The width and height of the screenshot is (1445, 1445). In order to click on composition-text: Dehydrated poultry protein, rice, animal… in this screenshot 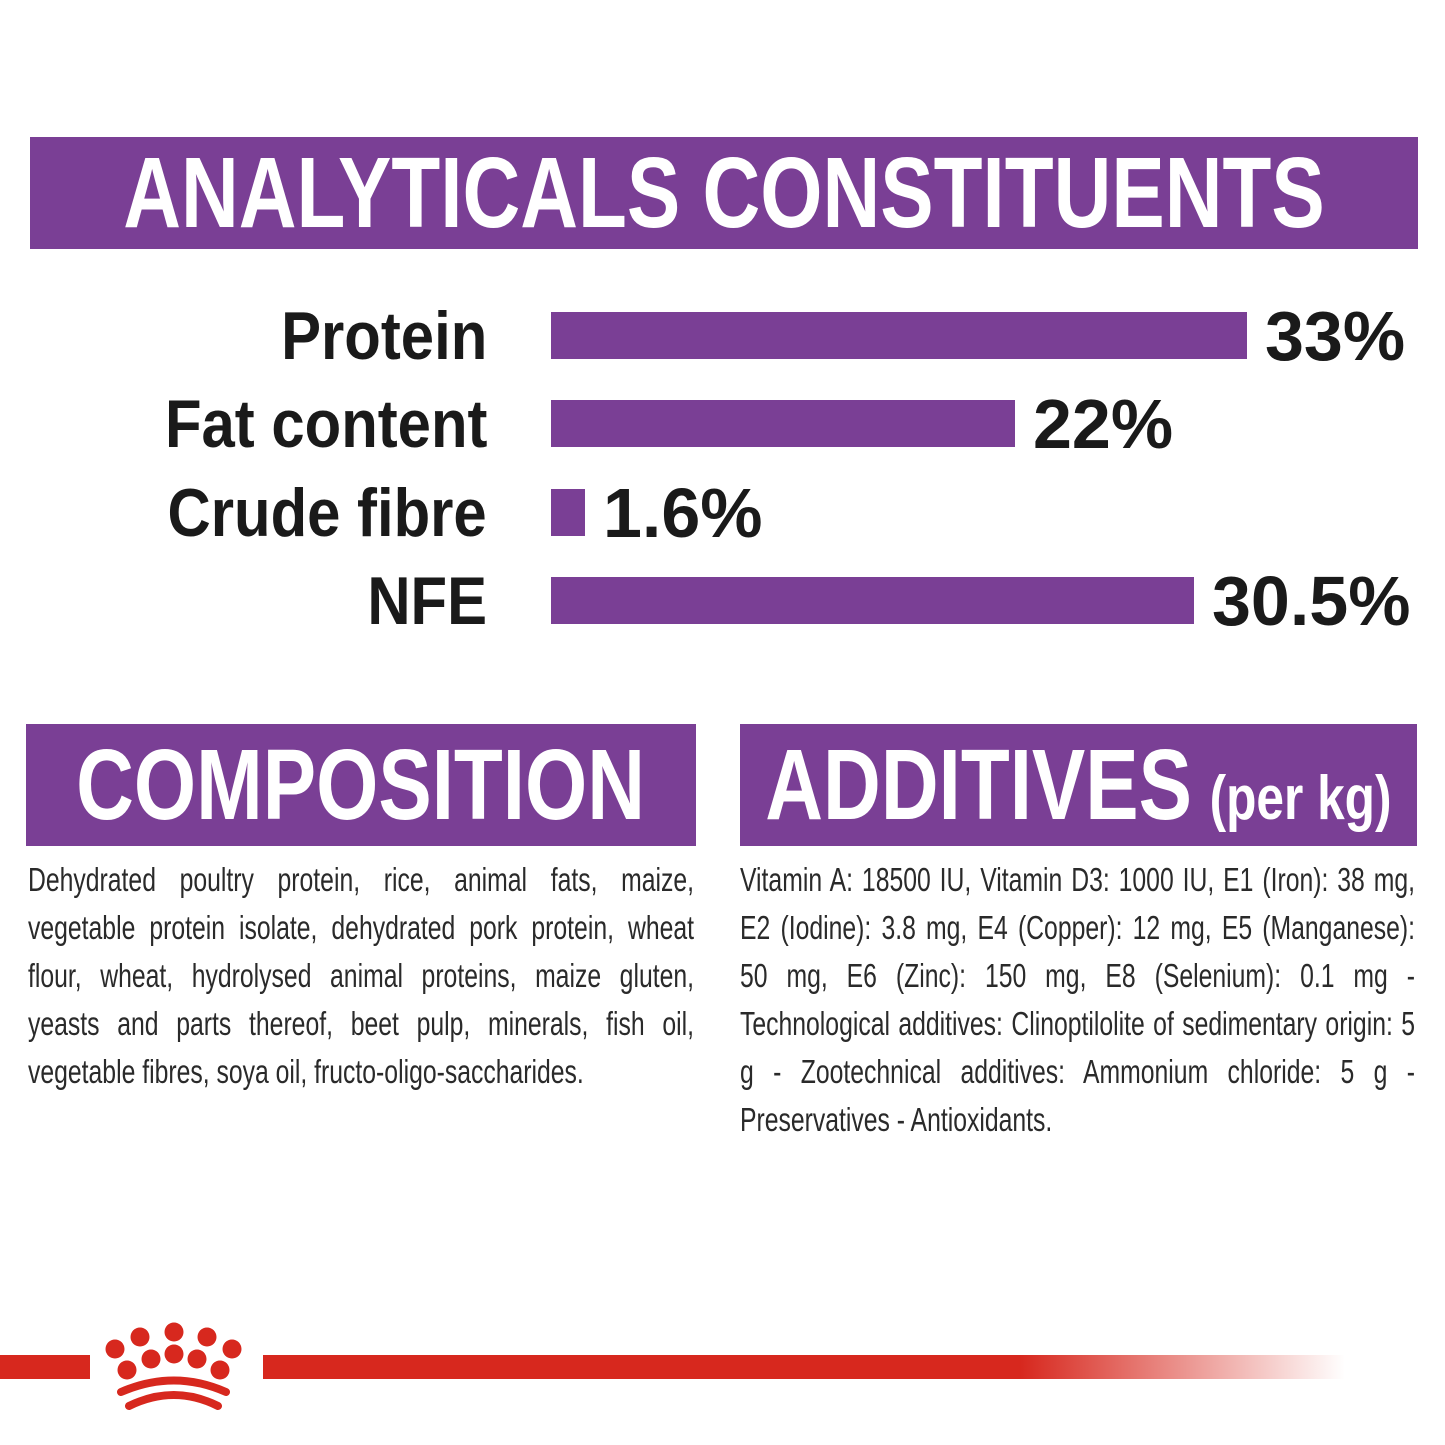, I will do `click(361, 975)`.